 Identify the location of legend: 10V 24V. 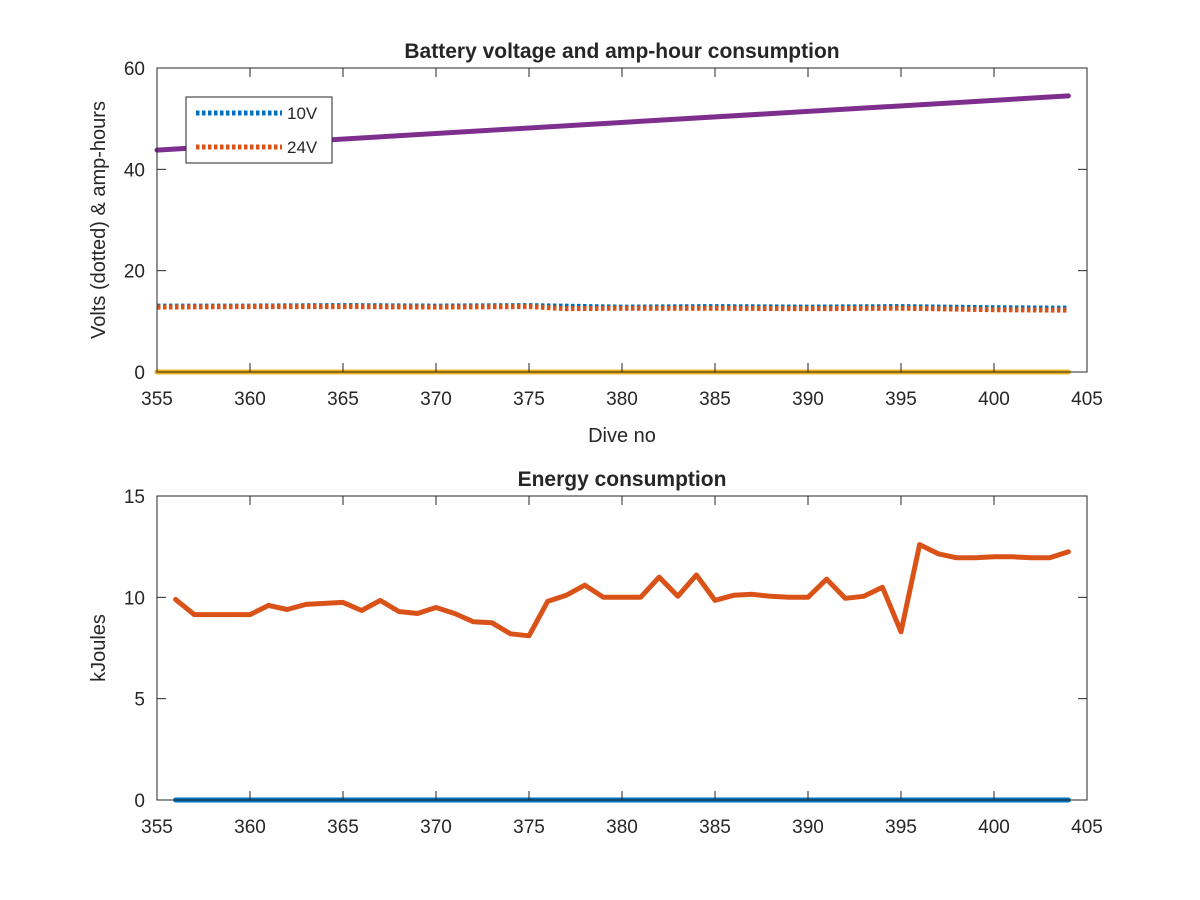
(259, 130).